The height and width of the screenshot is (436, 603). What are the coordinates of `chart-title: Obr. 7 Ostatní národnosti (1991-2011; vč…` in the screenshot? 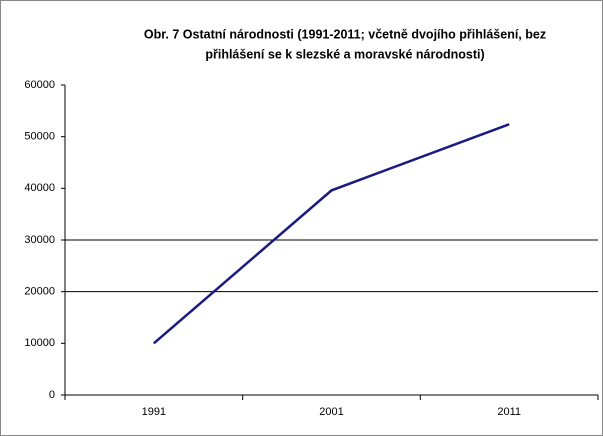 It's located at (345, 34).